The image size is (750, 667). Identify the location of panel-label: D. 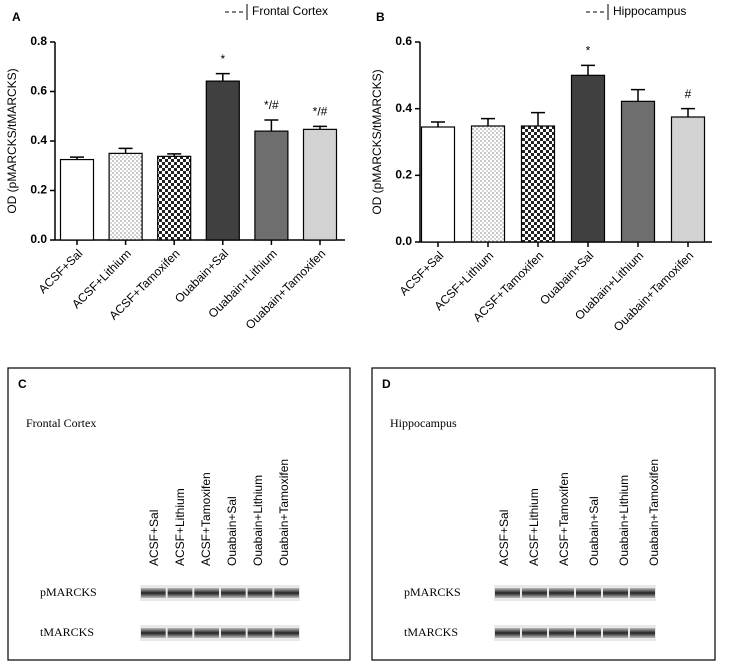
(386, 384).